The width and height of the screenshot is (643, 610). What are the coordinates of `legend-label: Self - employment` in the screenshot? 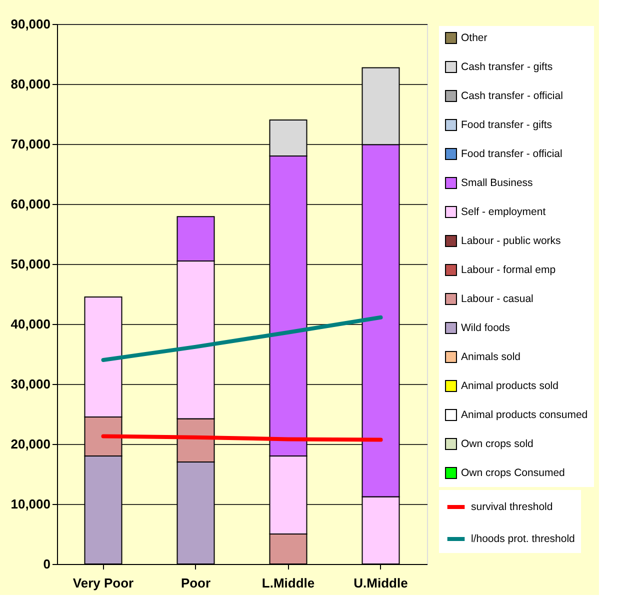 It's located at (503, 212).